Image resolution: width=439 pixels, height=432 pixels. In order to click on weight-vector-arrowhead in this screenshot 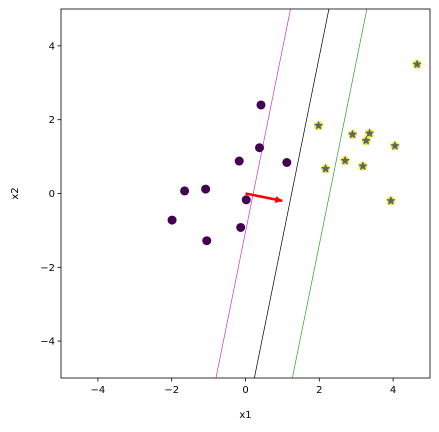, I will do `click(278, 199)`.